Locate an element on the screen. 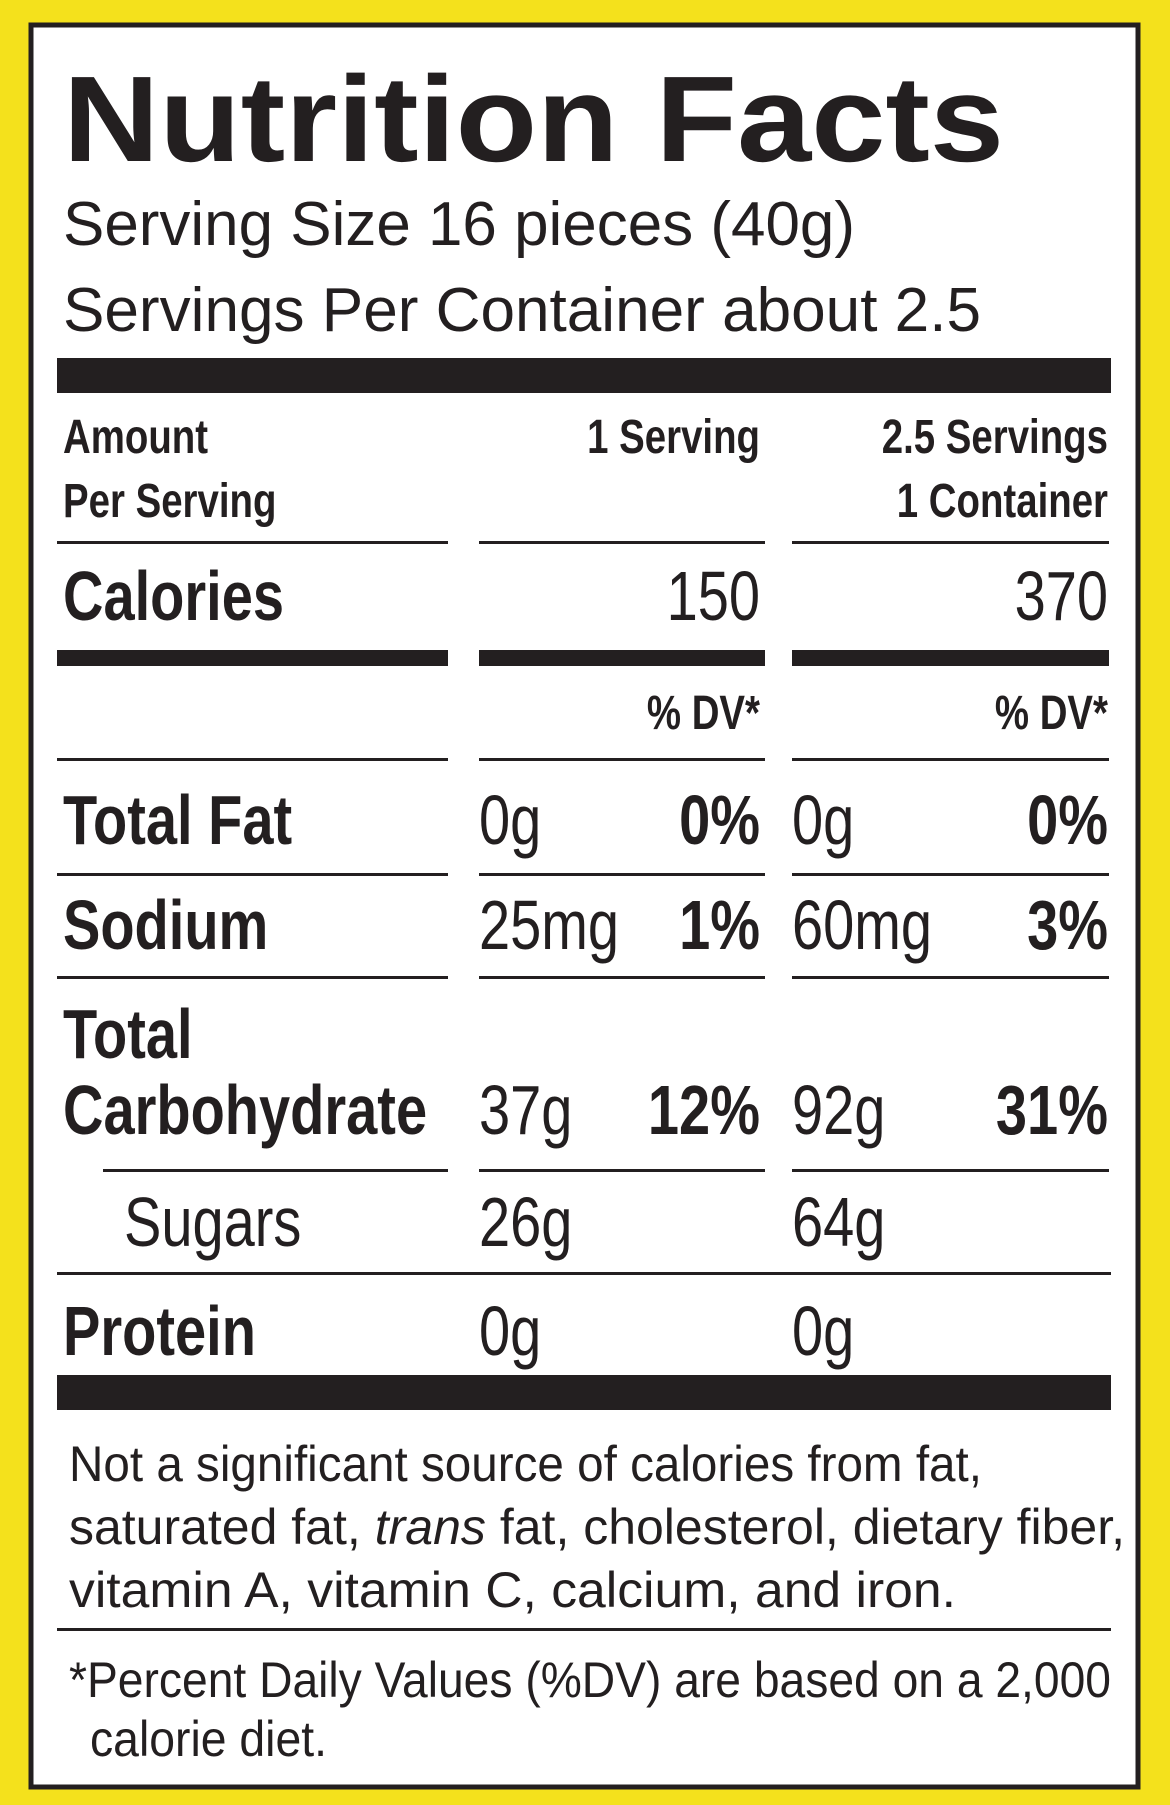 This screenshot has width=1170, height=1805. column-head: Amount is located at coordinates (135, 437).